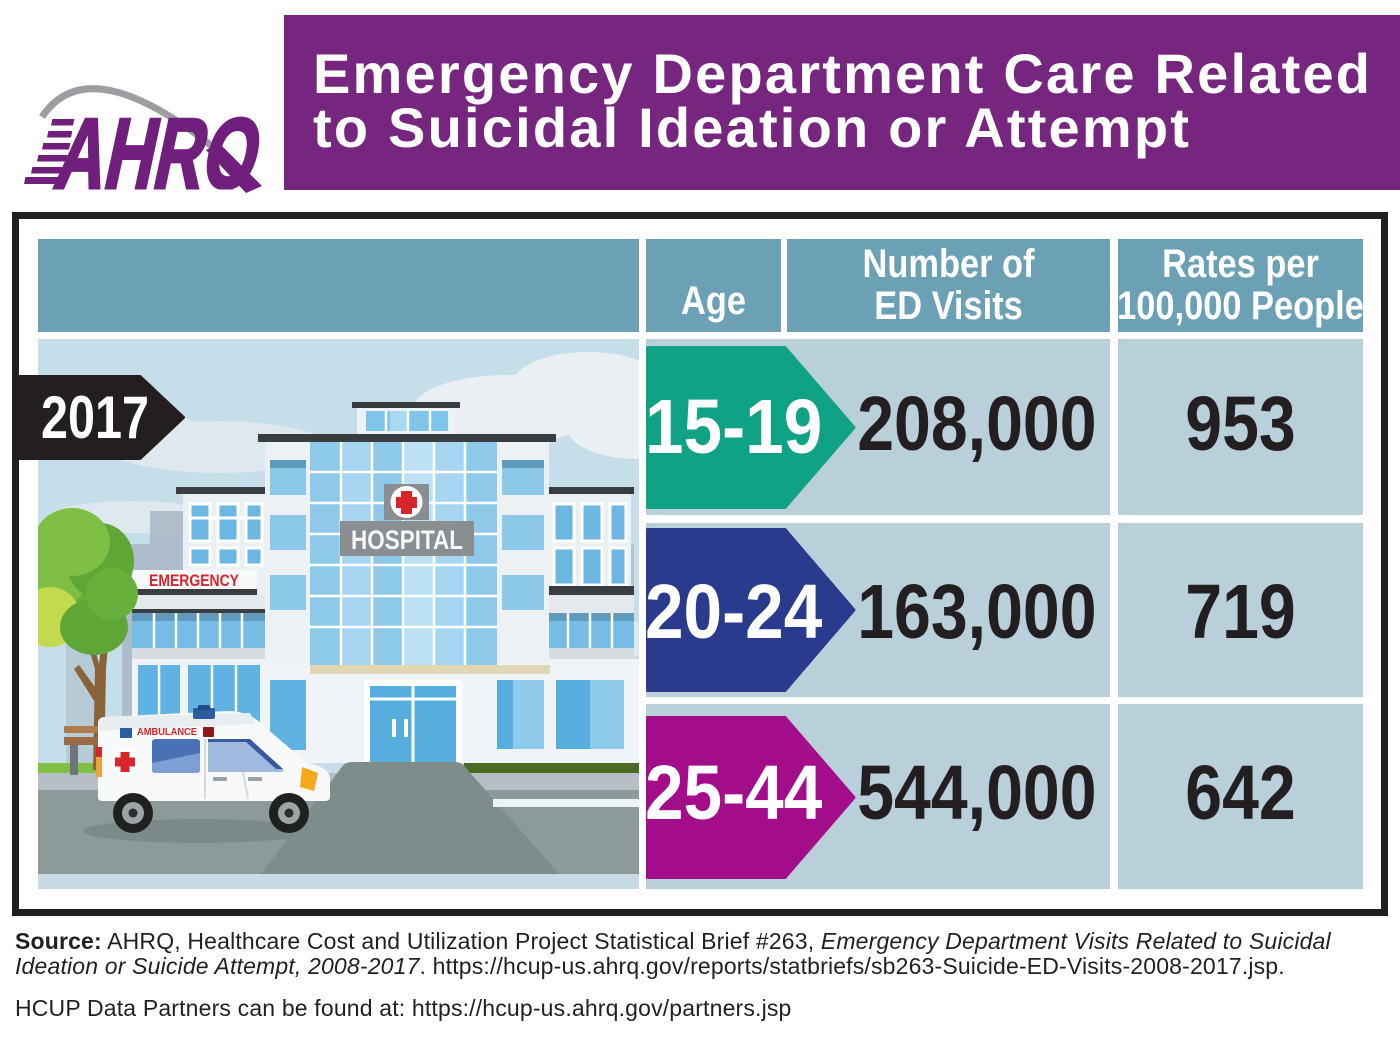 This screenshot has height=1050, width=1400. Describe the element at coordinates (407, 540) in the screenshot. I see `svg-text: HOSPITAL` at that location.